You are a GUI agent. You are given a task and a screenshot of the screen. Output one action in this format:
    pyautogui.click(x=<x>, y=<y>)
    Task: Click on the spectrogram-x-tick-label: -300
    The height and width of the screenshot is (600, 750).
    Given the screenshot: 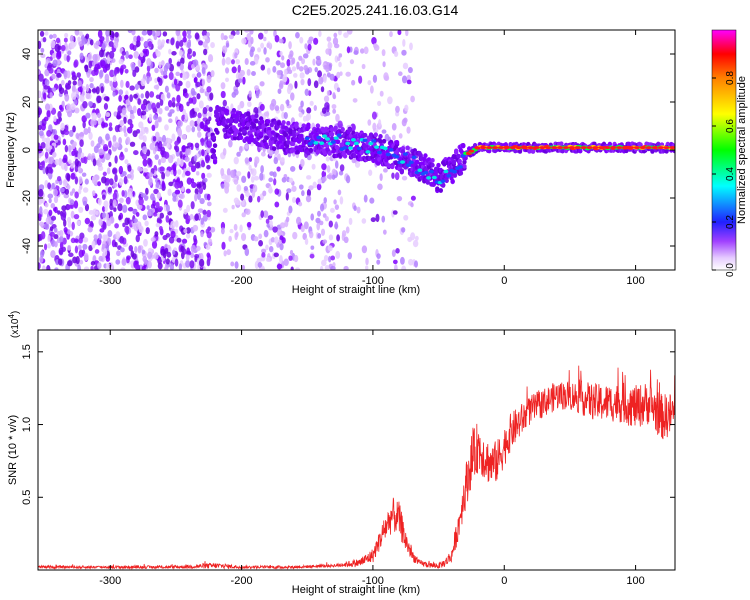 What is the action you would take?
    pyautogui.click(x=110, y=281)
    